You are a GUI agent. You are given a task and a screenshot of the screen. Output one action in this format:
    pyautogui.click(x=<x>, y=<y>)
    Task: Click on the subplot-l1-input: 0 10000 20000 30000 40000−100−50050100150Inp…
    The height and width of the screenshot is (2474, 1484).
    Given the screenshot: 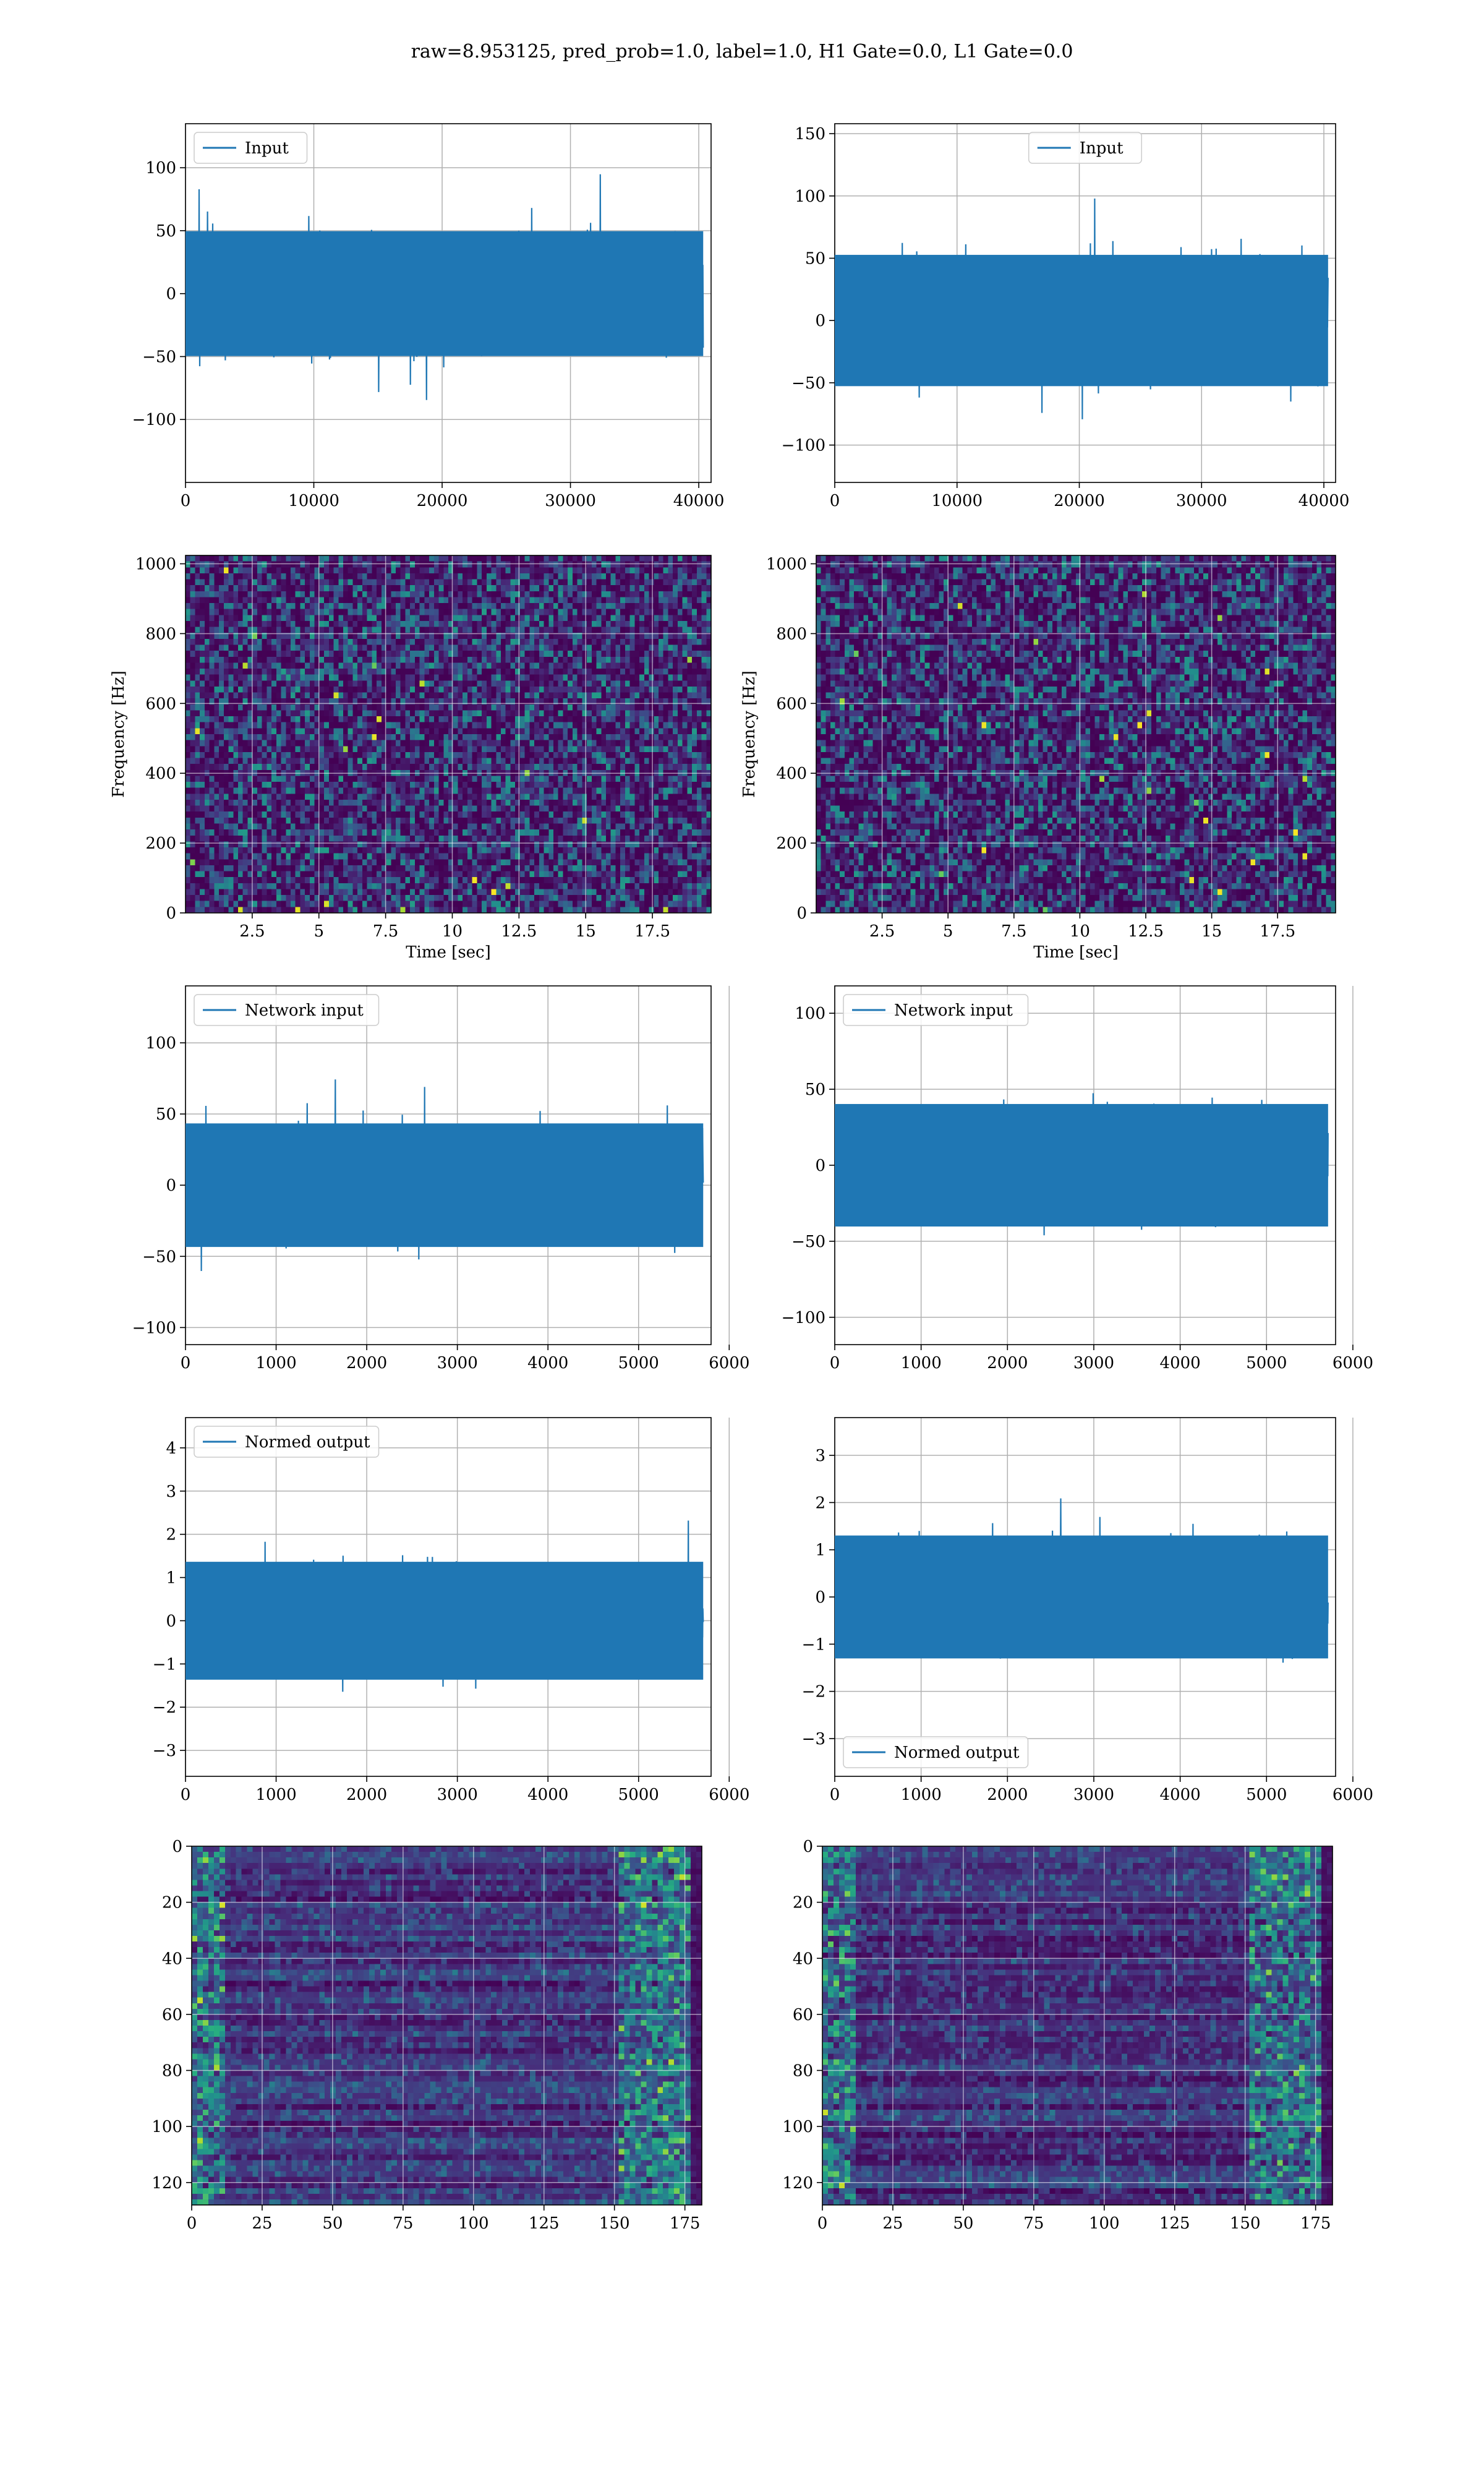 What is the action you would take?
    pyautogui.click(x=1065, y=316)
    